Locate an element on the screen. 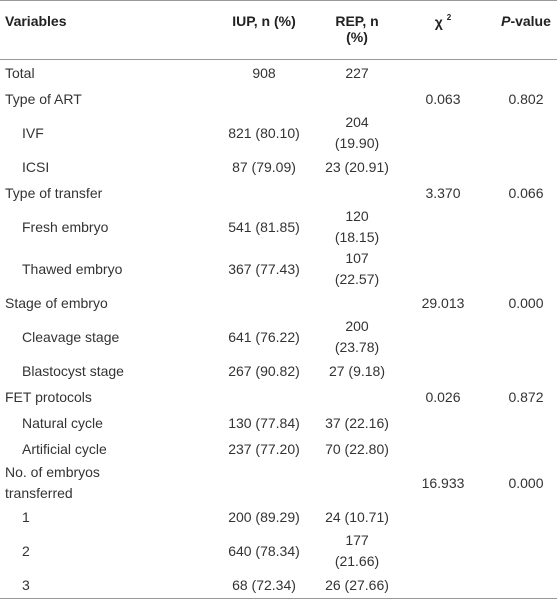 This screenshot has height=599, width=557. row-label: No. of embryos transferred is located at coordinates (52, 482).